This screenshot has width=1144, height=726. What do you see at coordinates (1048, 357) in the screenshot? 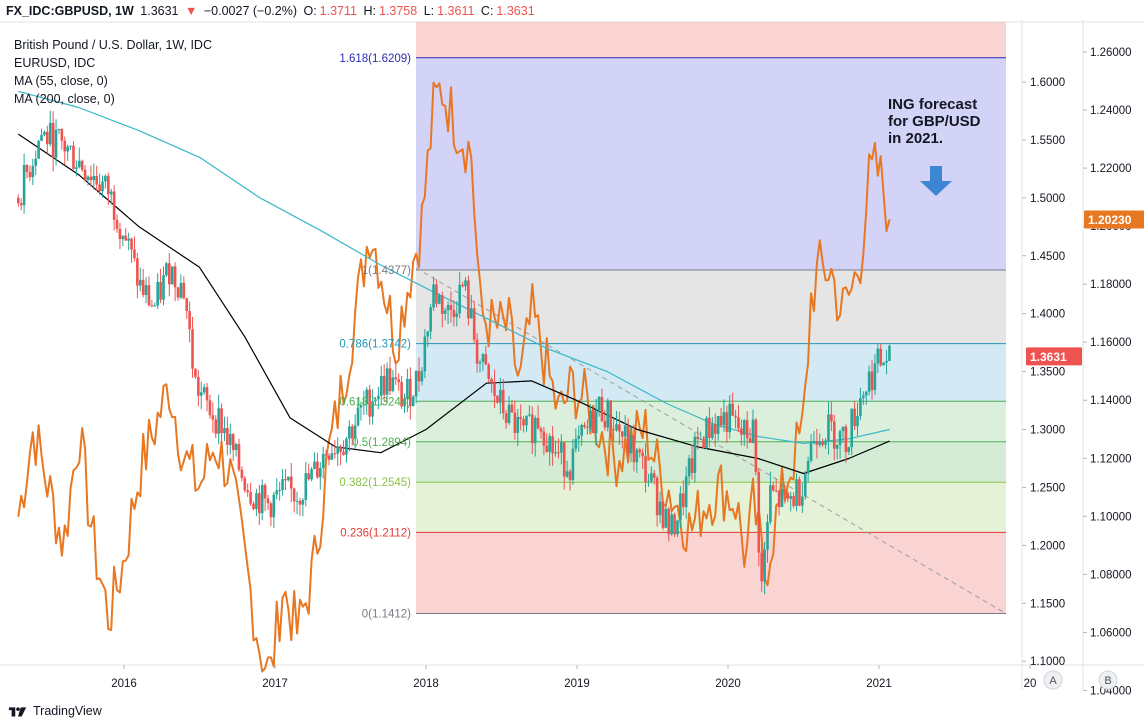
I see `last-price-badge-text: 1.3631` at bounding box center [1048, 357].